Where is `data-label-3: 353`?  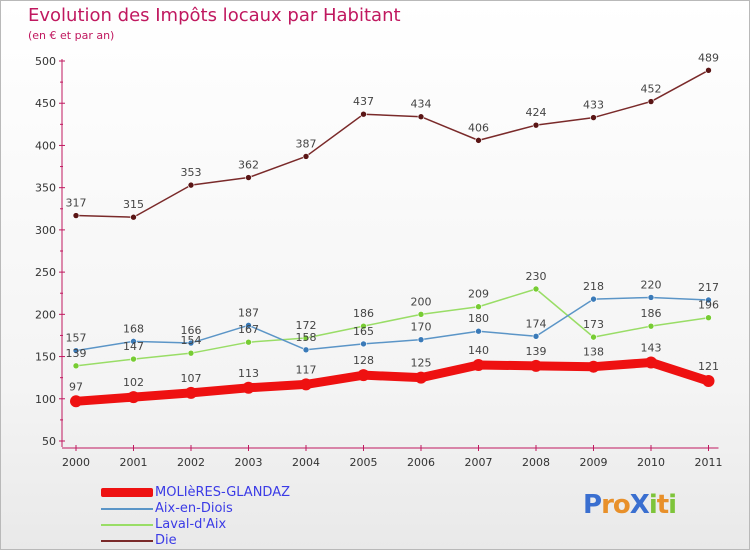 data-label-3: 353 is located at coordinates (191, 172).